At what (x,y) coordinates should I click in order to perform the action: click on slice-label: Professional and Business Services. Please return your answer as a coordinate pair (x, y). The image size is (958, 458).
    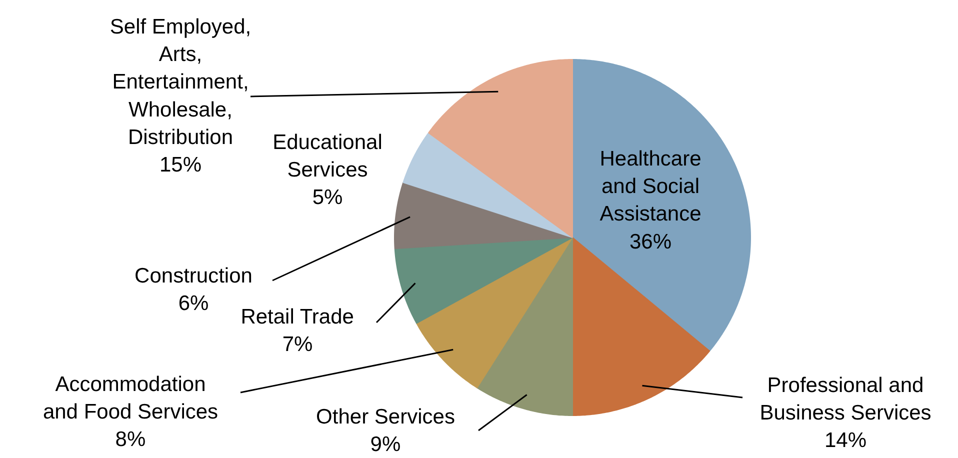
    Looking at the image, I should click on (846, 399).